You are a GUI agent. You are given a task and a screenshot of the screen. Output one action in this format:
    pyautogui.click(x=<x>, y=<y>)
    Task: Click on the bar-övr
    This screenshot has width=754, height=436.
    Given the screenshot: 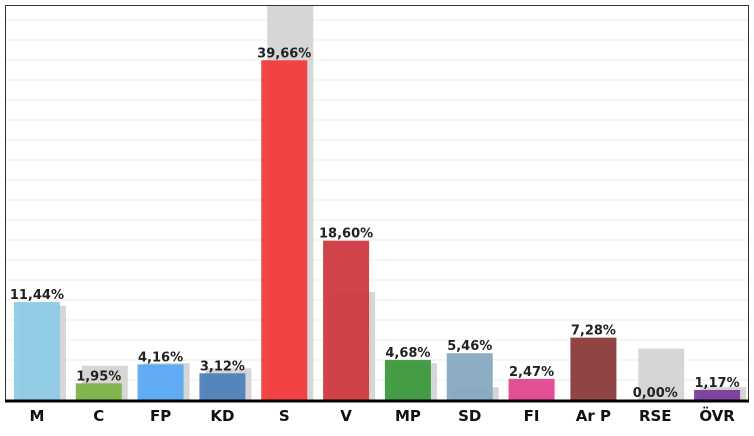 What is the action you would take?
    pyautogui.click(x=717, y=394)
    